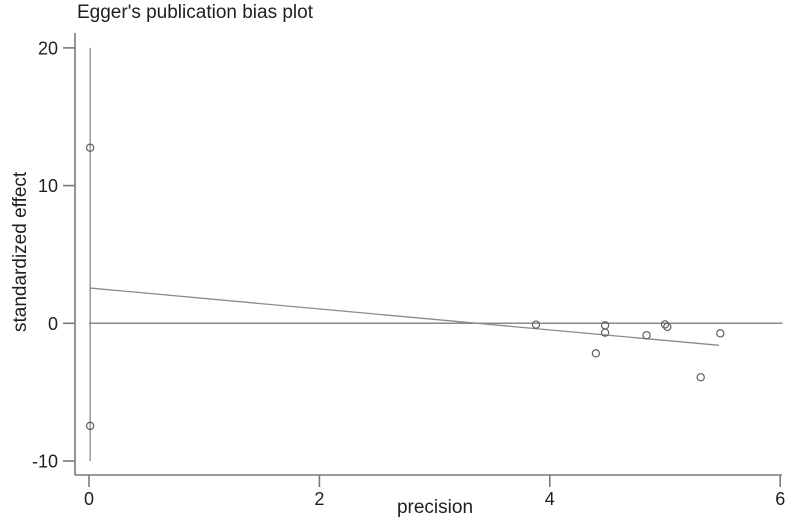 Image resolution: width=800 pixels, height=527 pixels. I want to click on x-axis-label: precision, so click(435, 507).